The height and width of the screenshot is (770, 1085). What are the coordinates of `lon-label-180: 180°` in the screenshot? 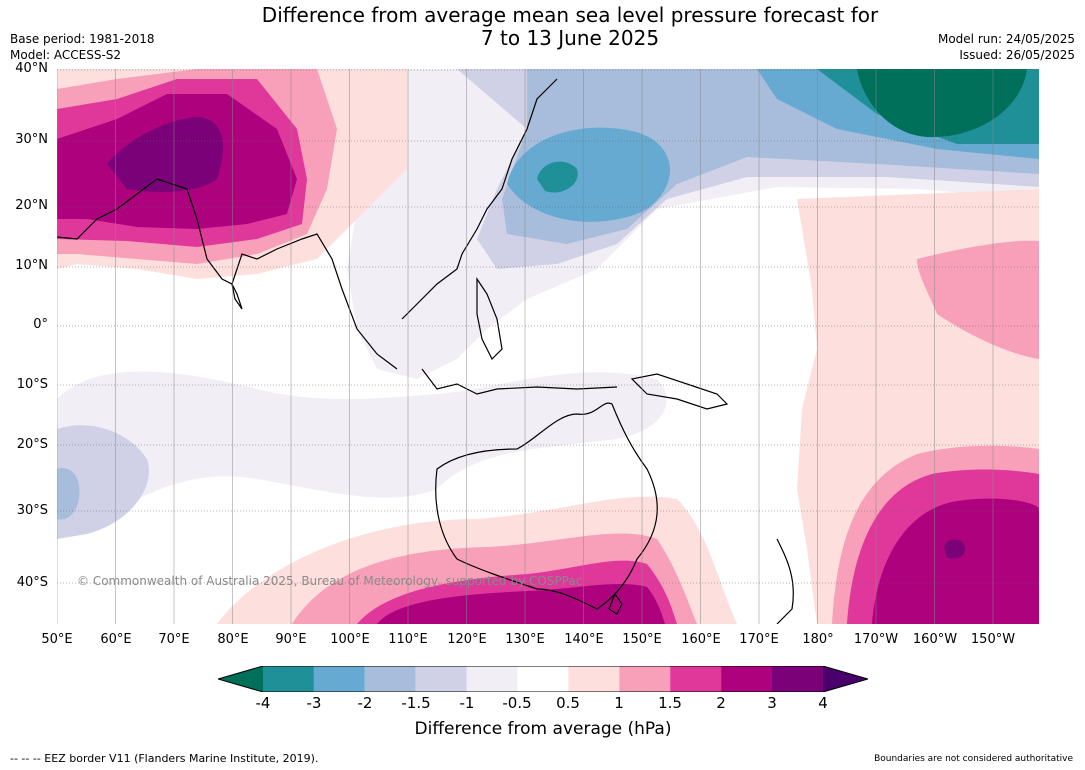 It's located at (818, 639).